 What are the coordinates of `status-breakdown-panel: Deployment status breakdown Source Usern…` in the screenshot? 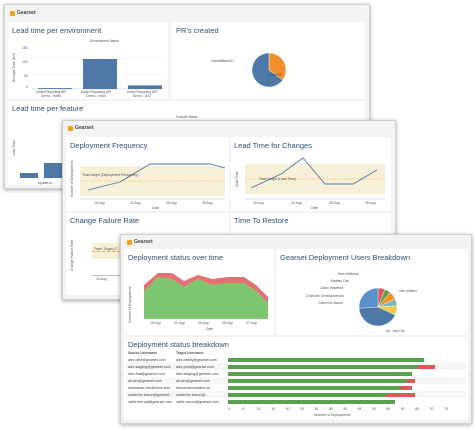 It's located at (296, 378).